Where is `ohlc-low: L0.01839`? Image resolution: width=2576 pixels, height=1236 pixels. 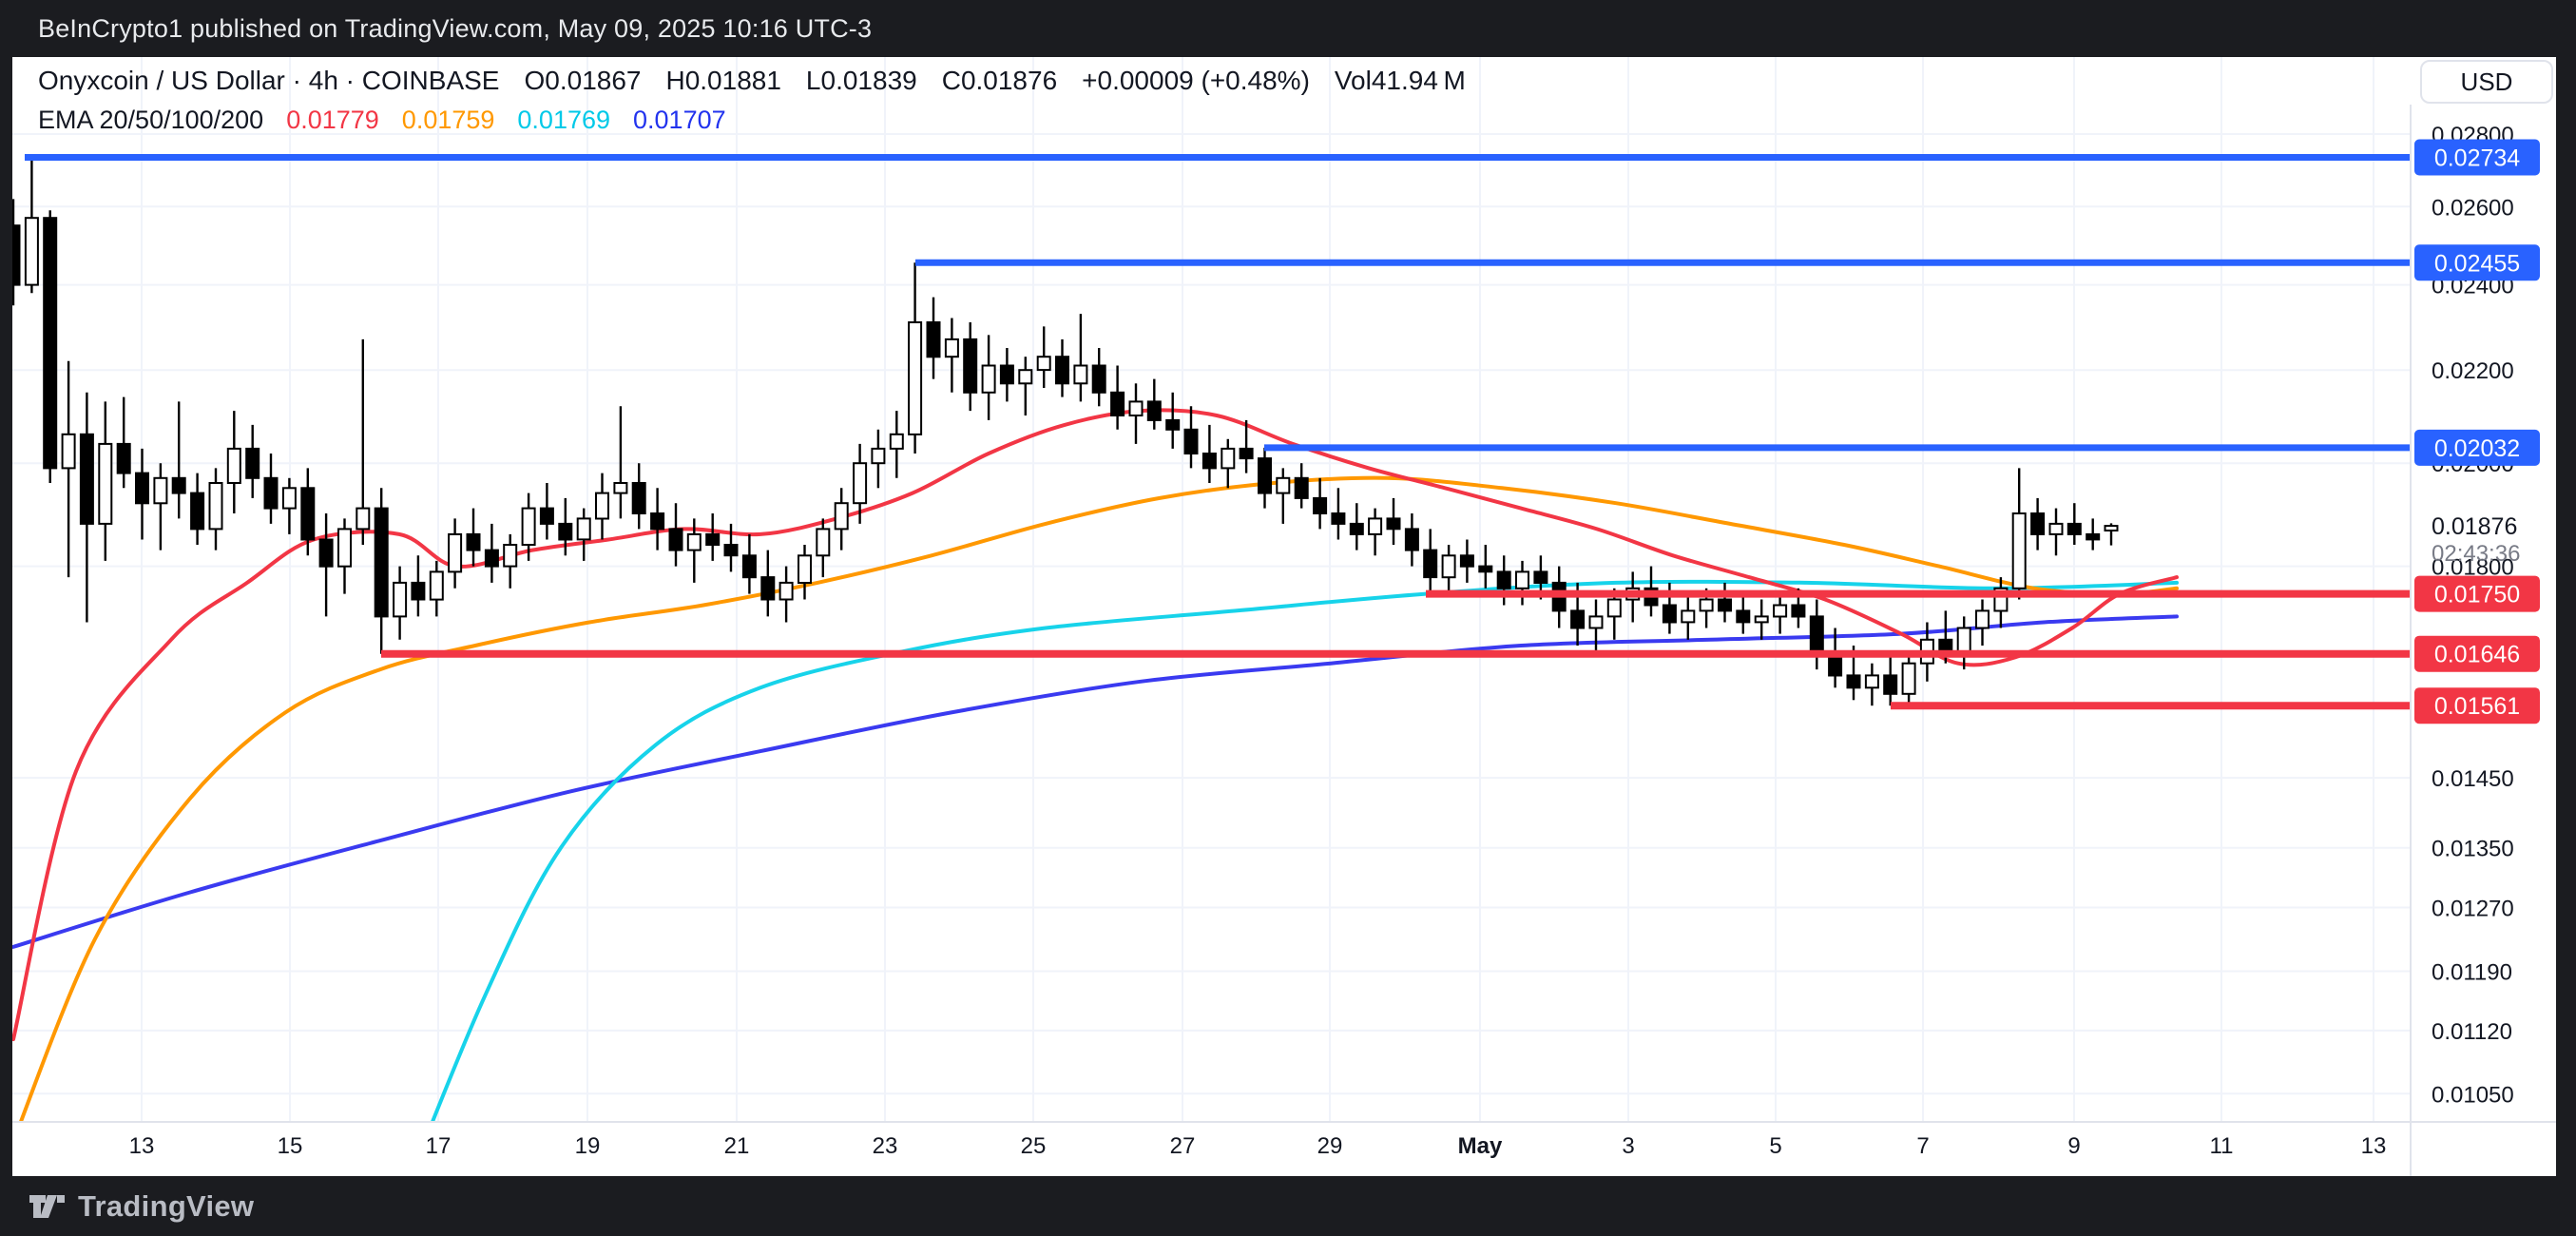 ohlc-low: L0.01839 is located at coordinates (861, 81).